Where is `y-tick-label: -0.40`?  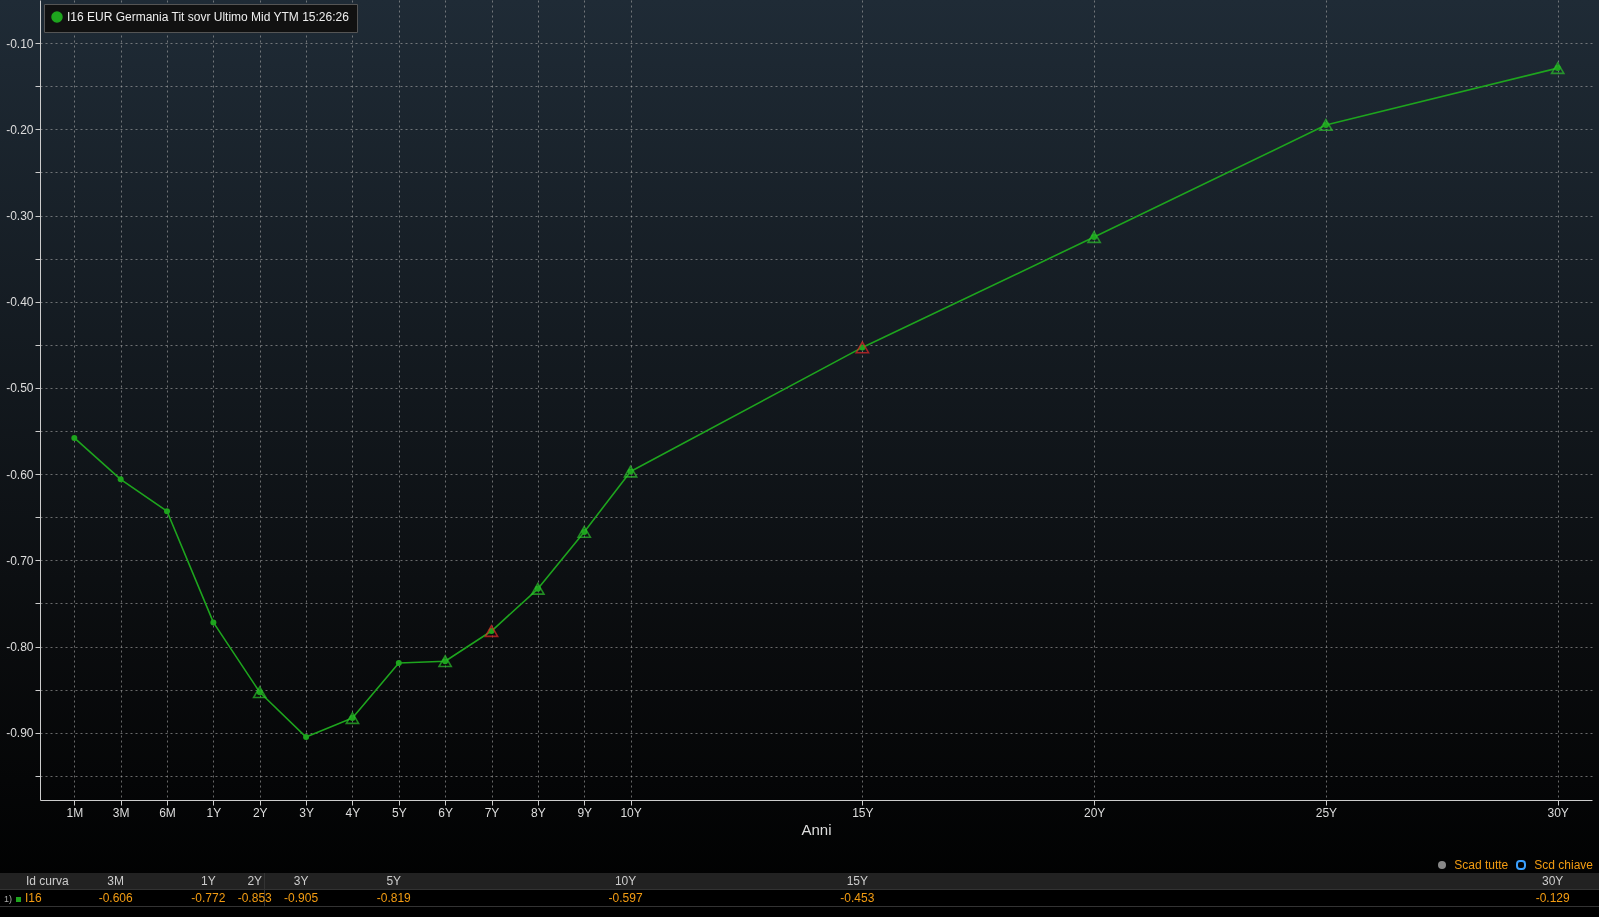
y-tick-label: -0.40 is located at coordinates (20, 302).